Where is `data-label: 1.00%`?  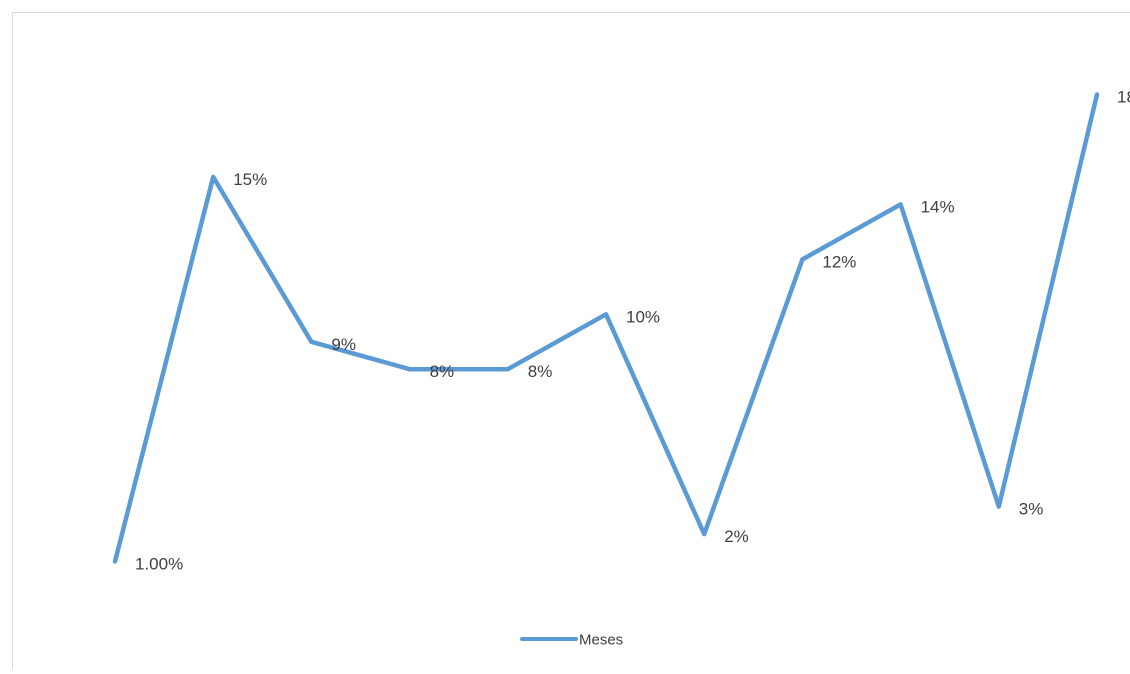 data-label: 1.00% is located at coordinates (159, 564).